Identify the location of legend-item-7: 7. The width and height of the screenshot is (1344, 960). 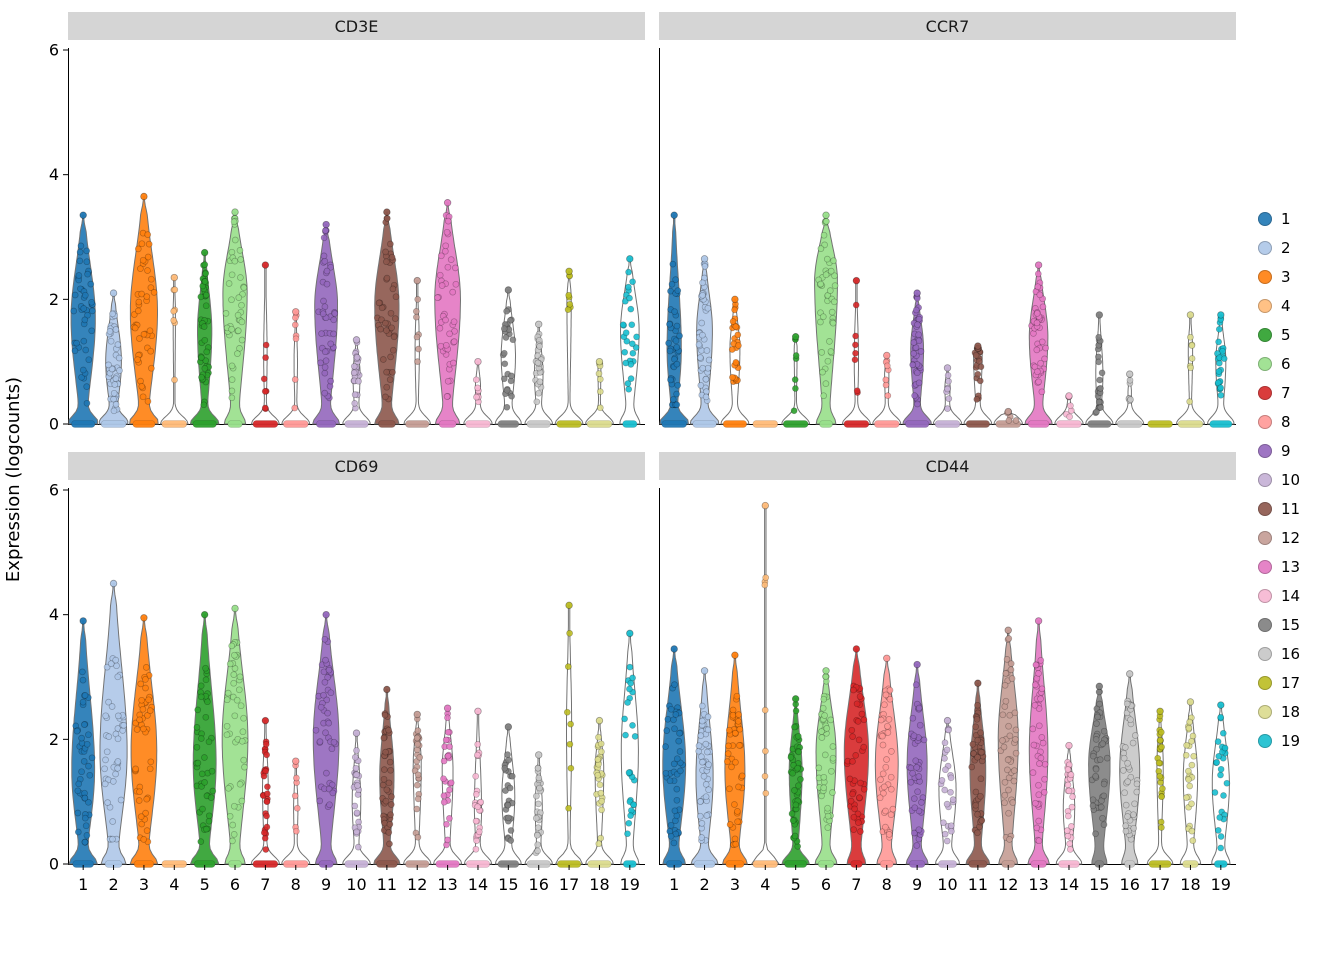
(1279, 393).